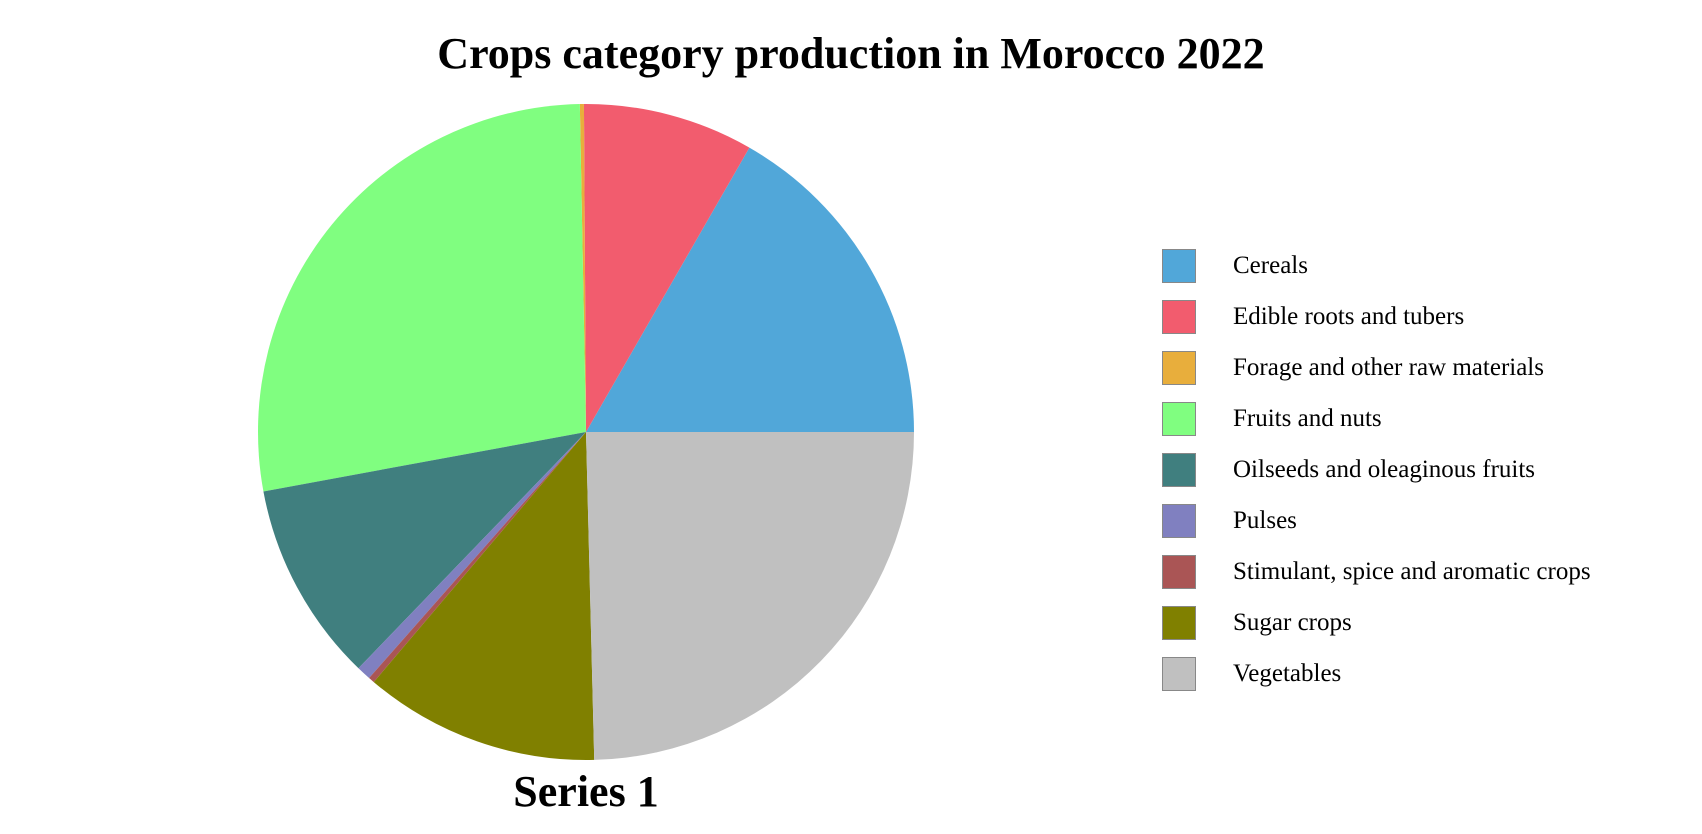 The image size is (1702, 834). I want to click on pie-slice-forage-and-other-raw-materials, so click(582, 268).